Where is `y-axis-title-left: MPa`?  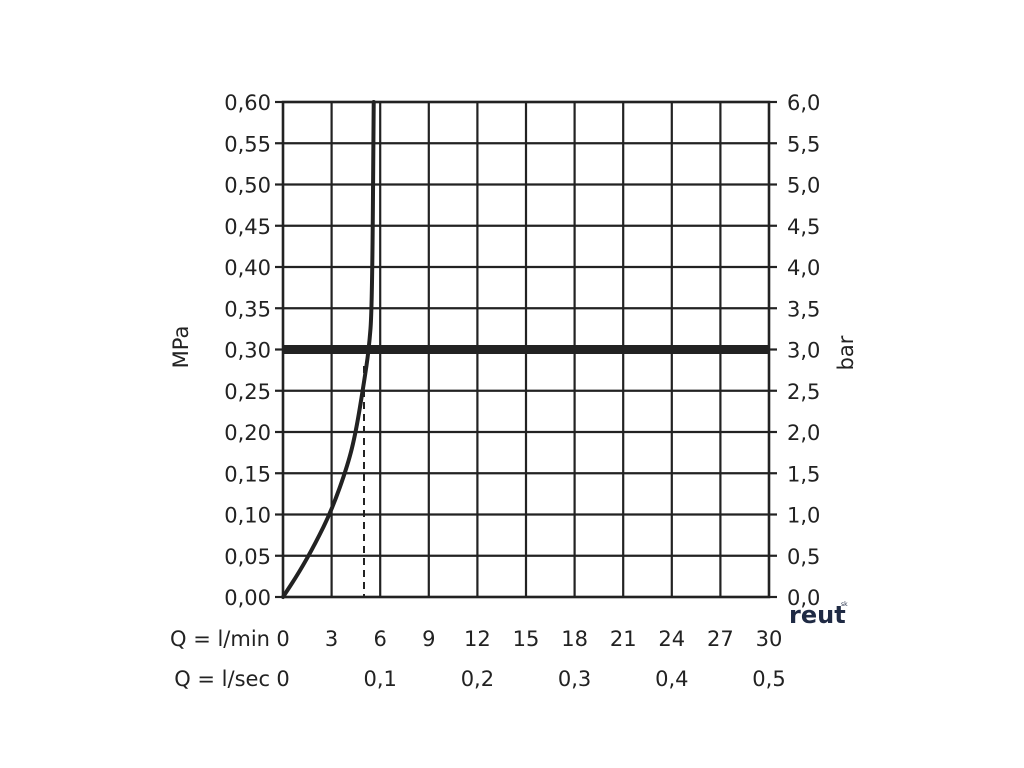
y-axis-title-left: MPa is located at coordinates (181, 347).